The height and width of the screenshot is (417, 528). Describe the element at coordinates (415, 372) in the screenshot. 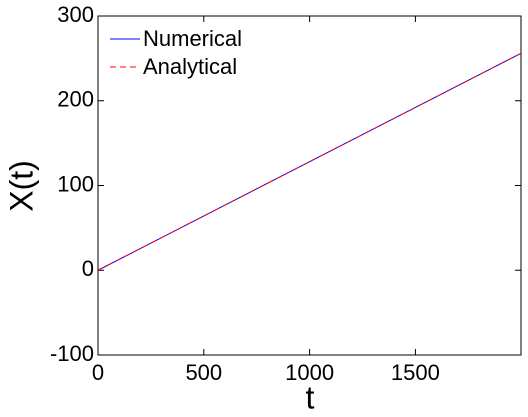

I see `x-tick-label: 1500` at that location.